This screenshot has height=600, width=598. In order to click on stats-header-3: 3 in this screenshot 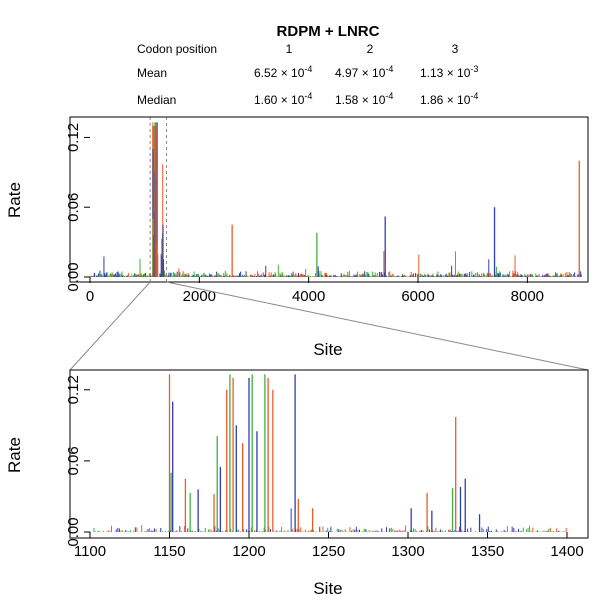, I will do `click(455, 49)`.